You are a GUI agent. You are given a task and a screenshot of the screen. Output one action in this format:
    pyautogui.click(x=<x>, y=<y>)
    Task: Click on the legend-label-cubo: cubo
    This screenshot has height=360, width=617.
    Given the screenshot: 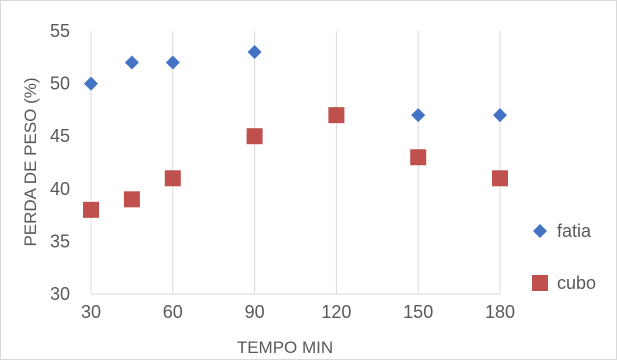 What is the action you would take?
    pyautogui.click(x=576, y=283)
    